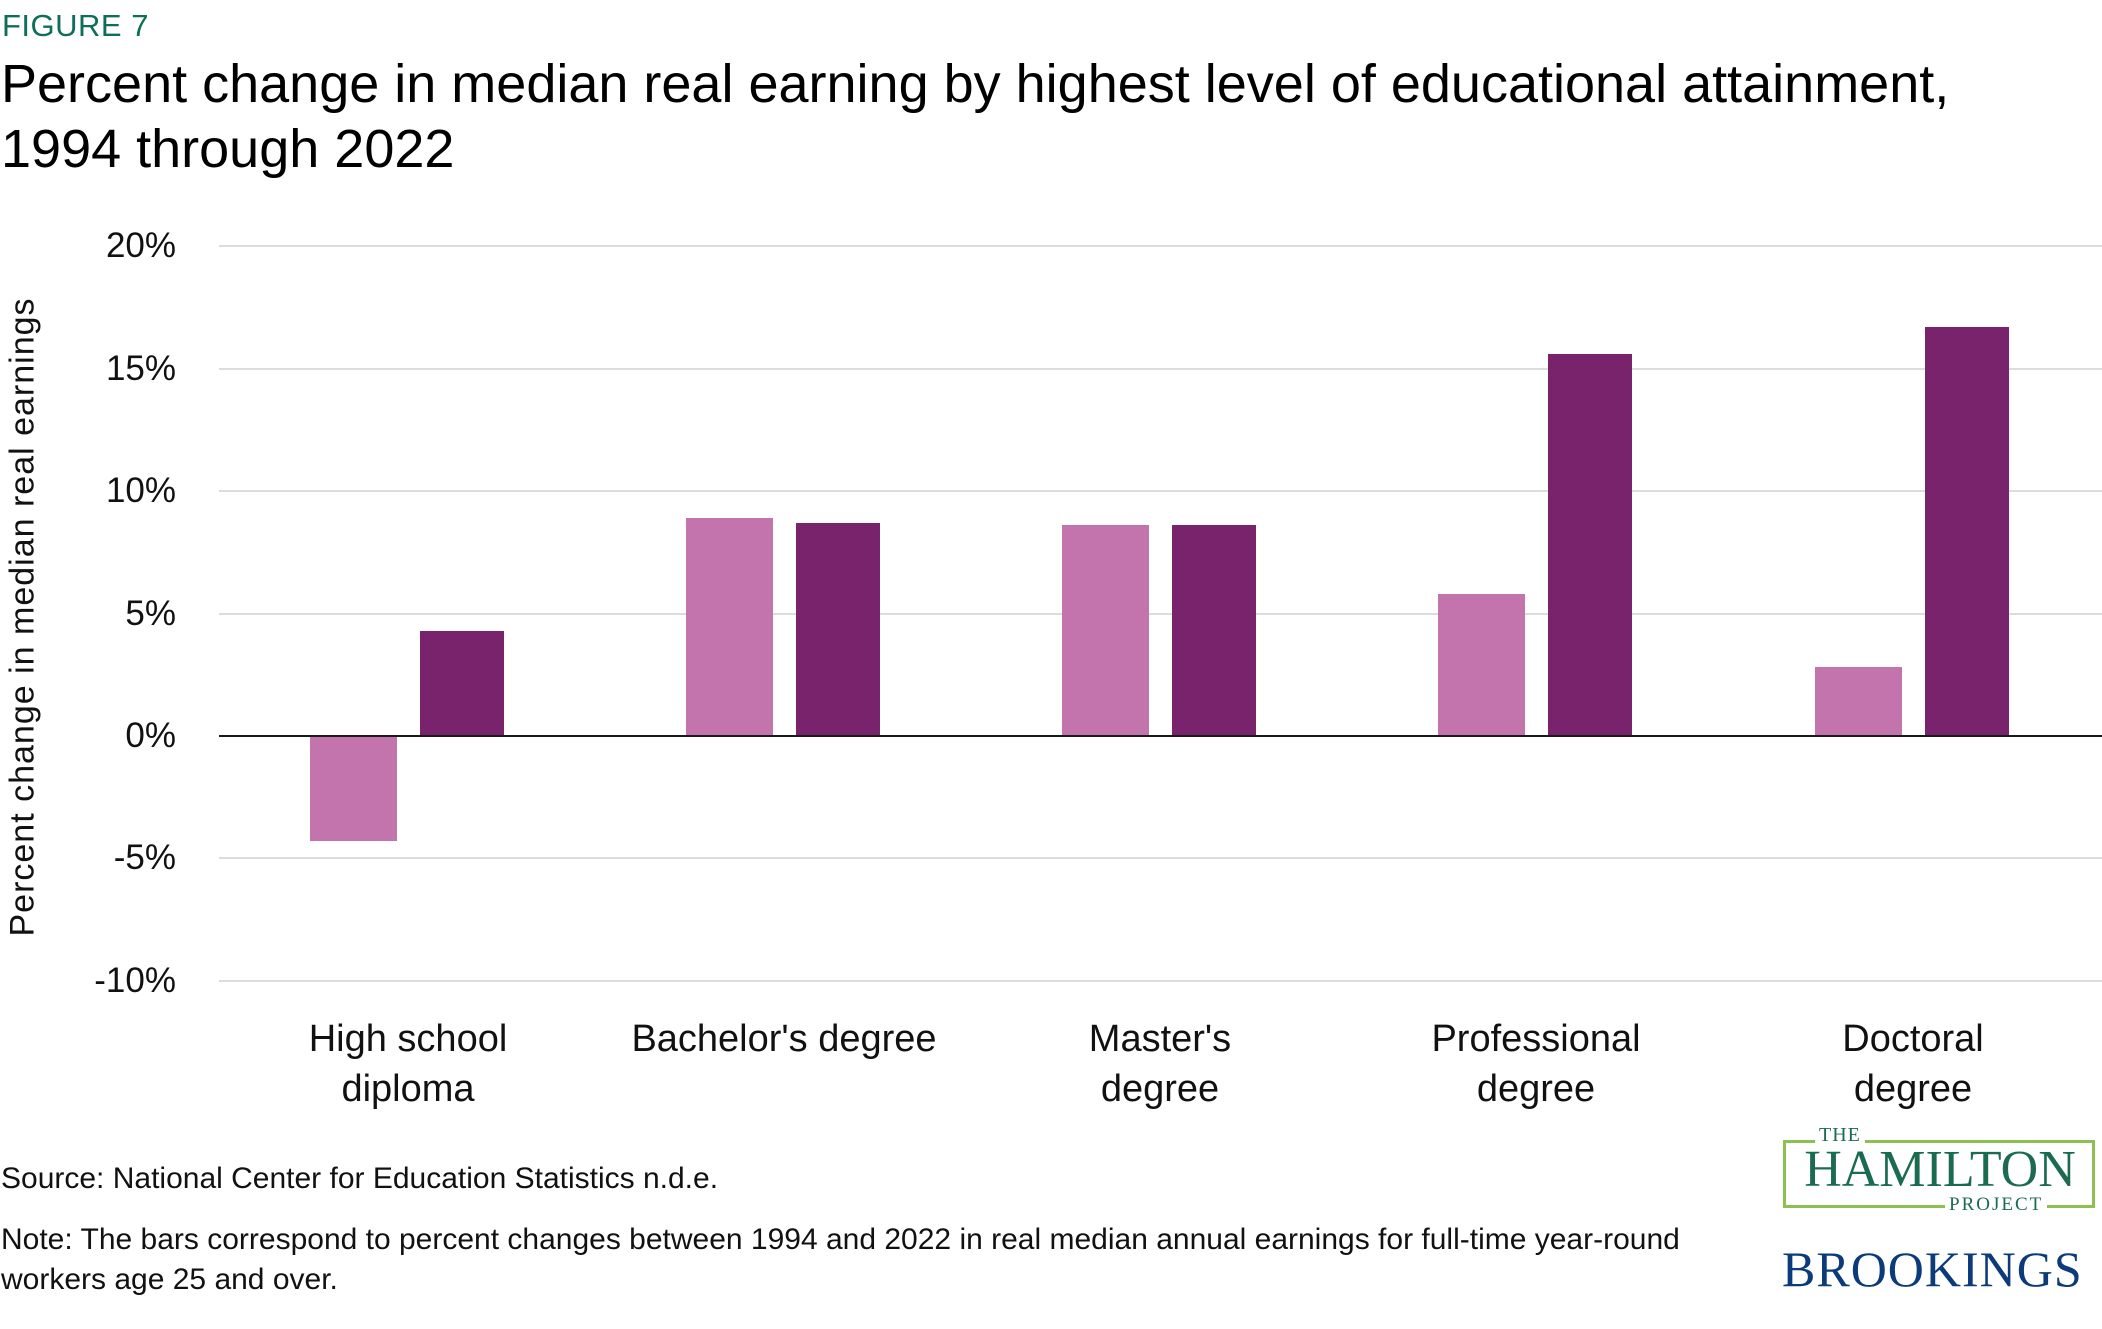 This screenshot has width=2102, height=1329. What do you see at coordinates (140, 246) in the screenshot?
I see `y-tick-label: 20%` at bounding box center [140, 246].